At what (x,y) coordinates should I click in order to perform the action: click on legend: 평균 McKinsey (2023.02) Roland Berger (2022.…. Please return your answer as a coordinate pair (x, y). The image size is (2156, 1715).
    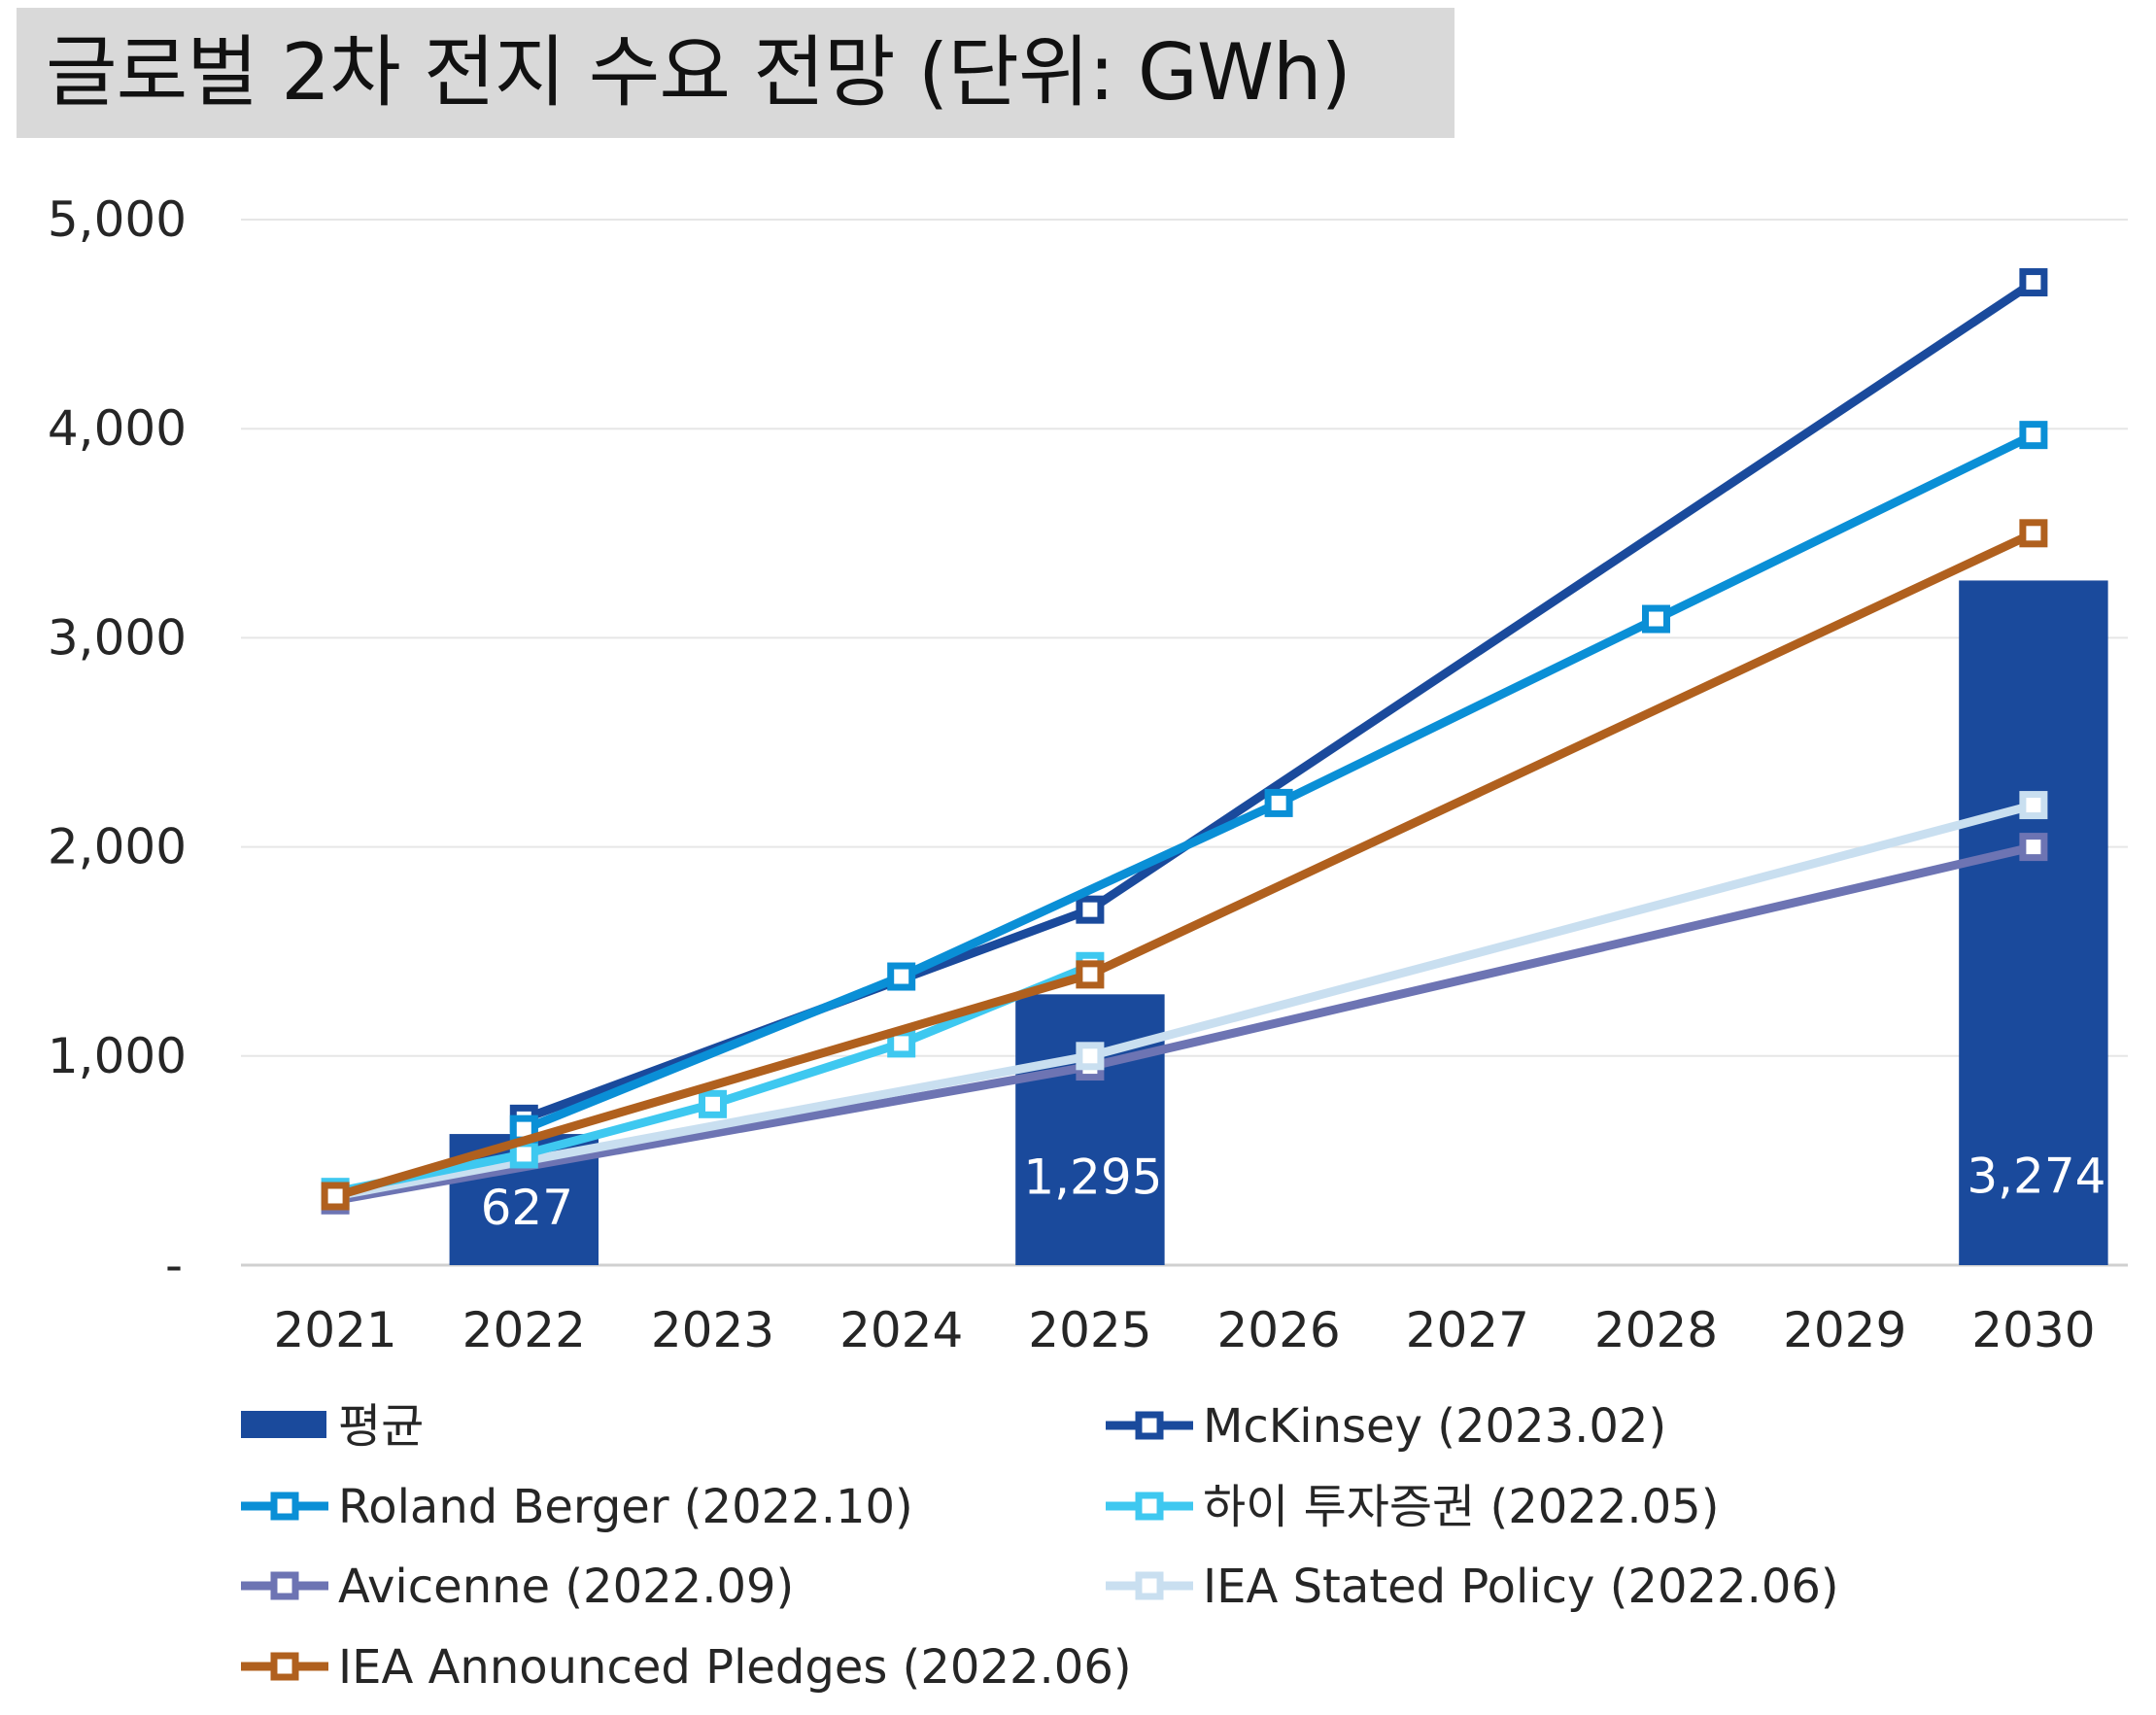
    Looking at the image, I should click on (1040, 1547).